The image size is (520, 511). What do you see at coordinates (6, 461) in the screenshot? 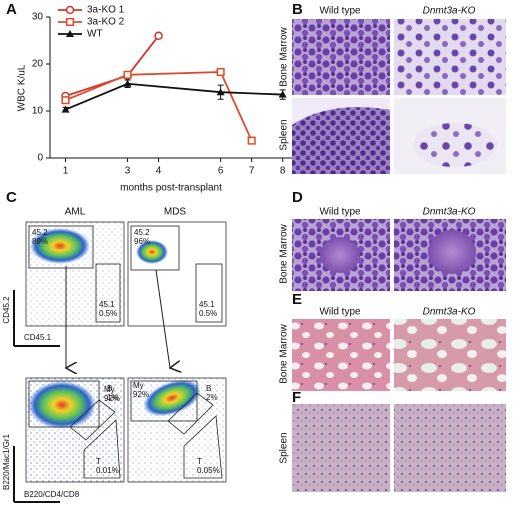
I see `axis-label: B220/Mac1/Gr1` at bounding box center [6, 461].